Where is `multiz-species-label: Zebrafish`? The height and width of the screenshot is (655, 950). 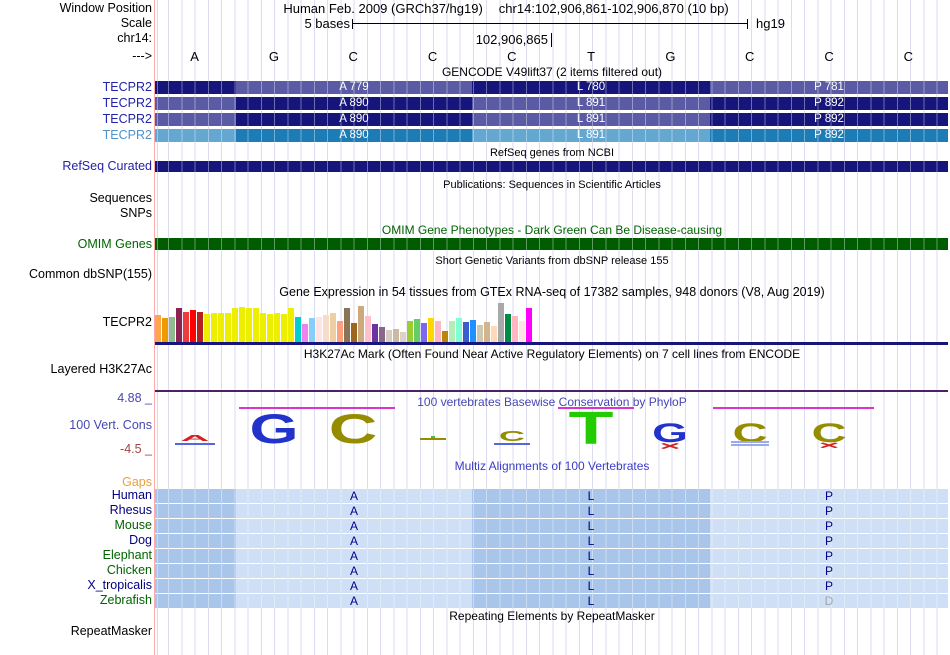 multiz-species-label: Zebrafish is located at coordinates (125, 600).